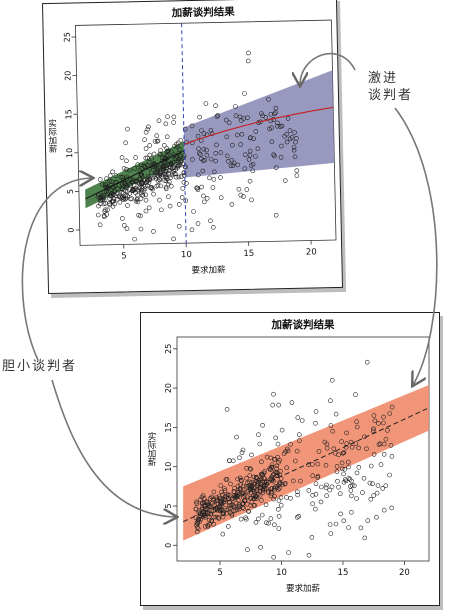  Describe the element at coordinates (168, 427) in the screenshot. I see `y-tick-label: 15` at that location.